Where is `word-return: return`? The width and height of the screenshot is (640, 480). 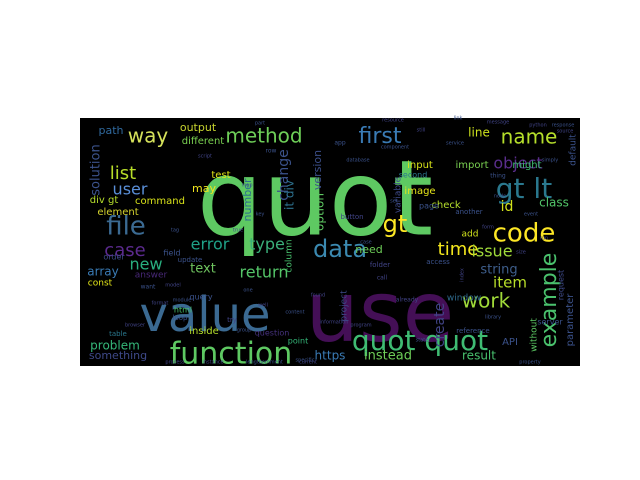
word-return: return is located at coordinates (264, 272).